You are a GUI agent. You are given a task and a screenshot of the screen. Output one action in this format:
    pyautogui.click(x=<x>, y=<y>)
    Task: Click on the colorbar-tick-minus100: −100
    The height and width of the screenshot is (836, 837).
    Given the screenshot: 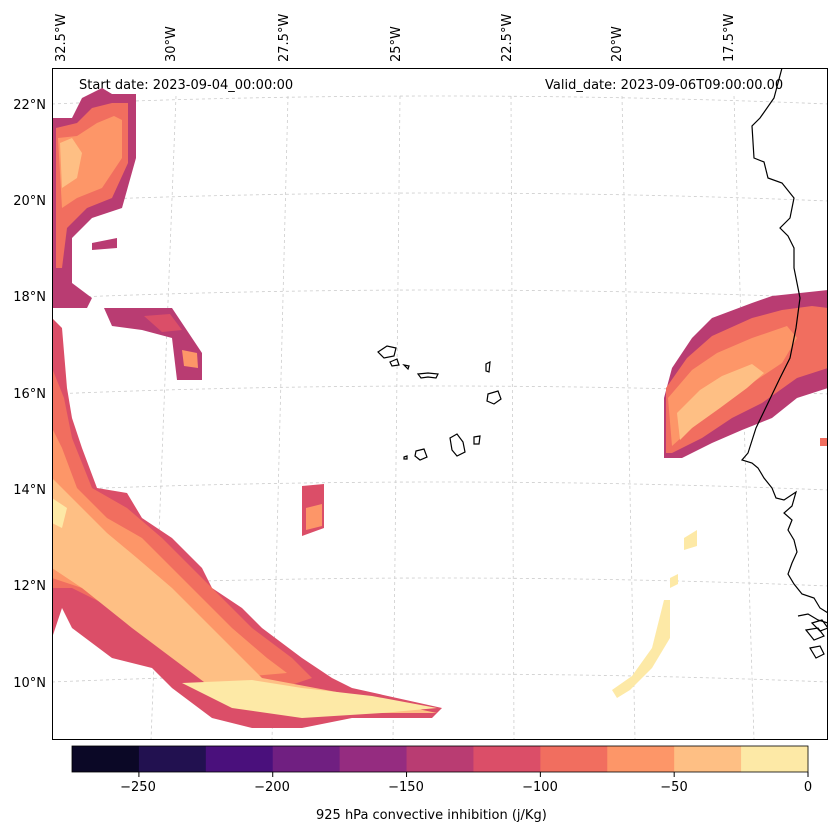 What is the action you would take?
    pyautogui.click(x=540, y=787)
    